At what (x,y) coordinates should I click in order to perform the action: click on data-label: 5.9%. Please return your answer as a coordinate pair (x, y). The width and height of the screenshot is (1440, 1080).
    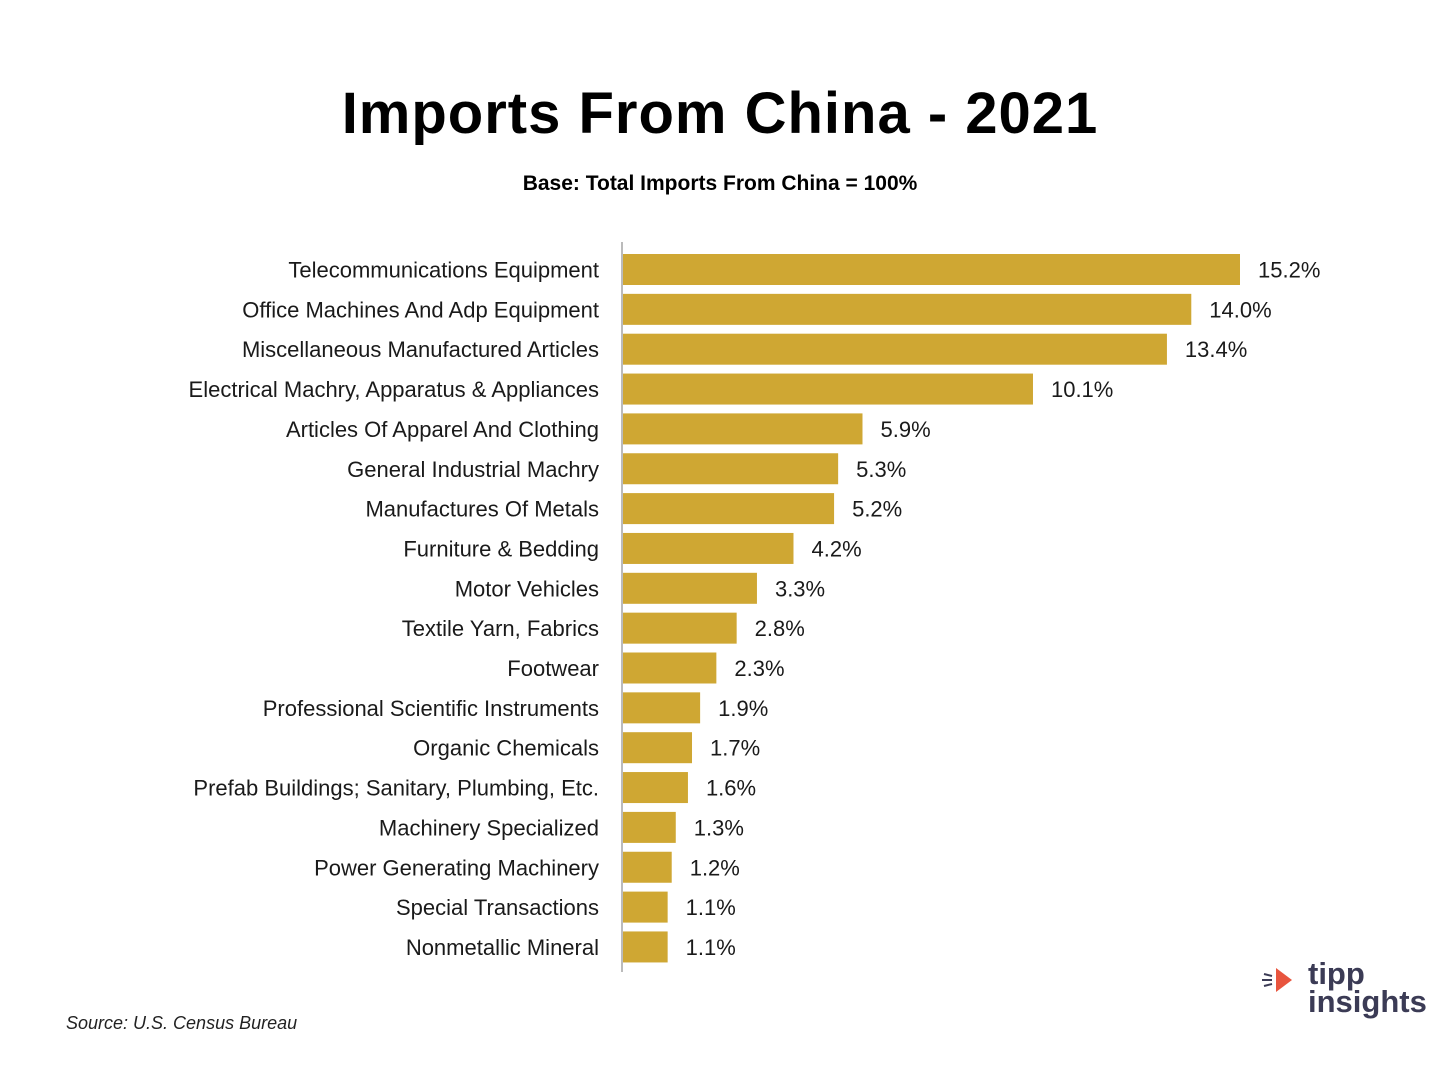
    Looking at the image, I should click on (905, 429).